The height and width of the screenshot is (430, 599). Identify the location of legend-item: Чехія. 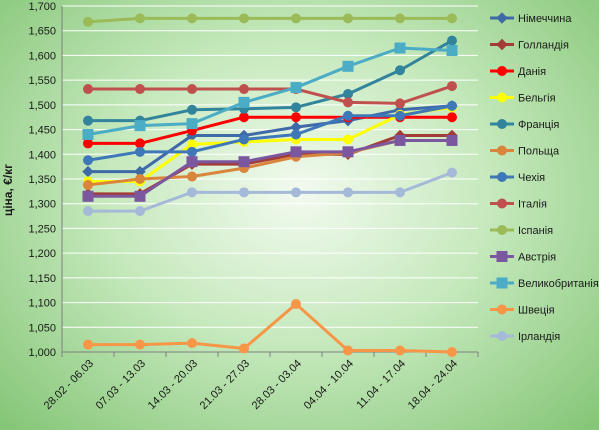
(517, 178).